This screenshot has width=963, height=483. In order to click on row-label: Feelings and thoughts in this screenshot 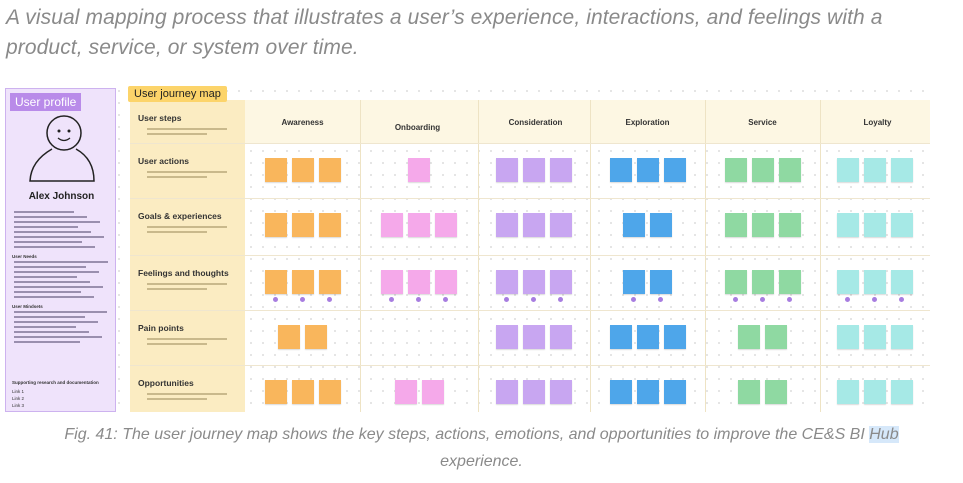, I will do `click(183, 273)`.